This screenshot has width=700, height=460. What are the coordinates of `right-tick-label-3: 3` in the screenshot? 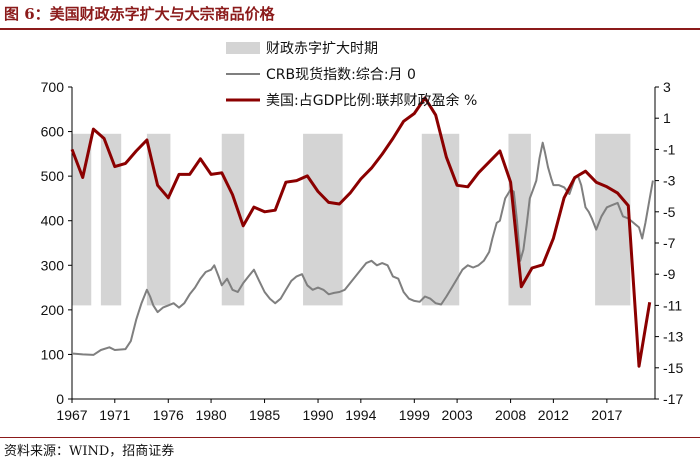 It's located at (667, 87).